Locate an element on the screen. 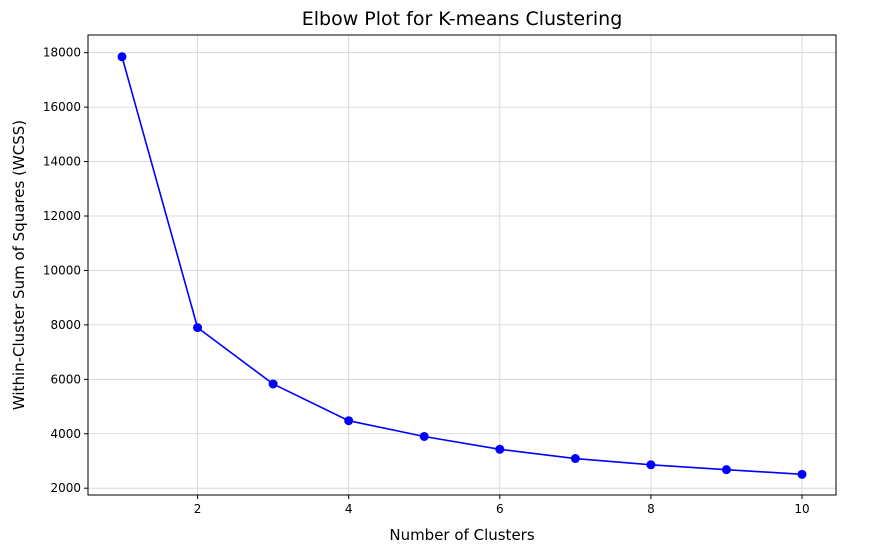  x-tick-label: 8 is located at coordinates (651, 509).